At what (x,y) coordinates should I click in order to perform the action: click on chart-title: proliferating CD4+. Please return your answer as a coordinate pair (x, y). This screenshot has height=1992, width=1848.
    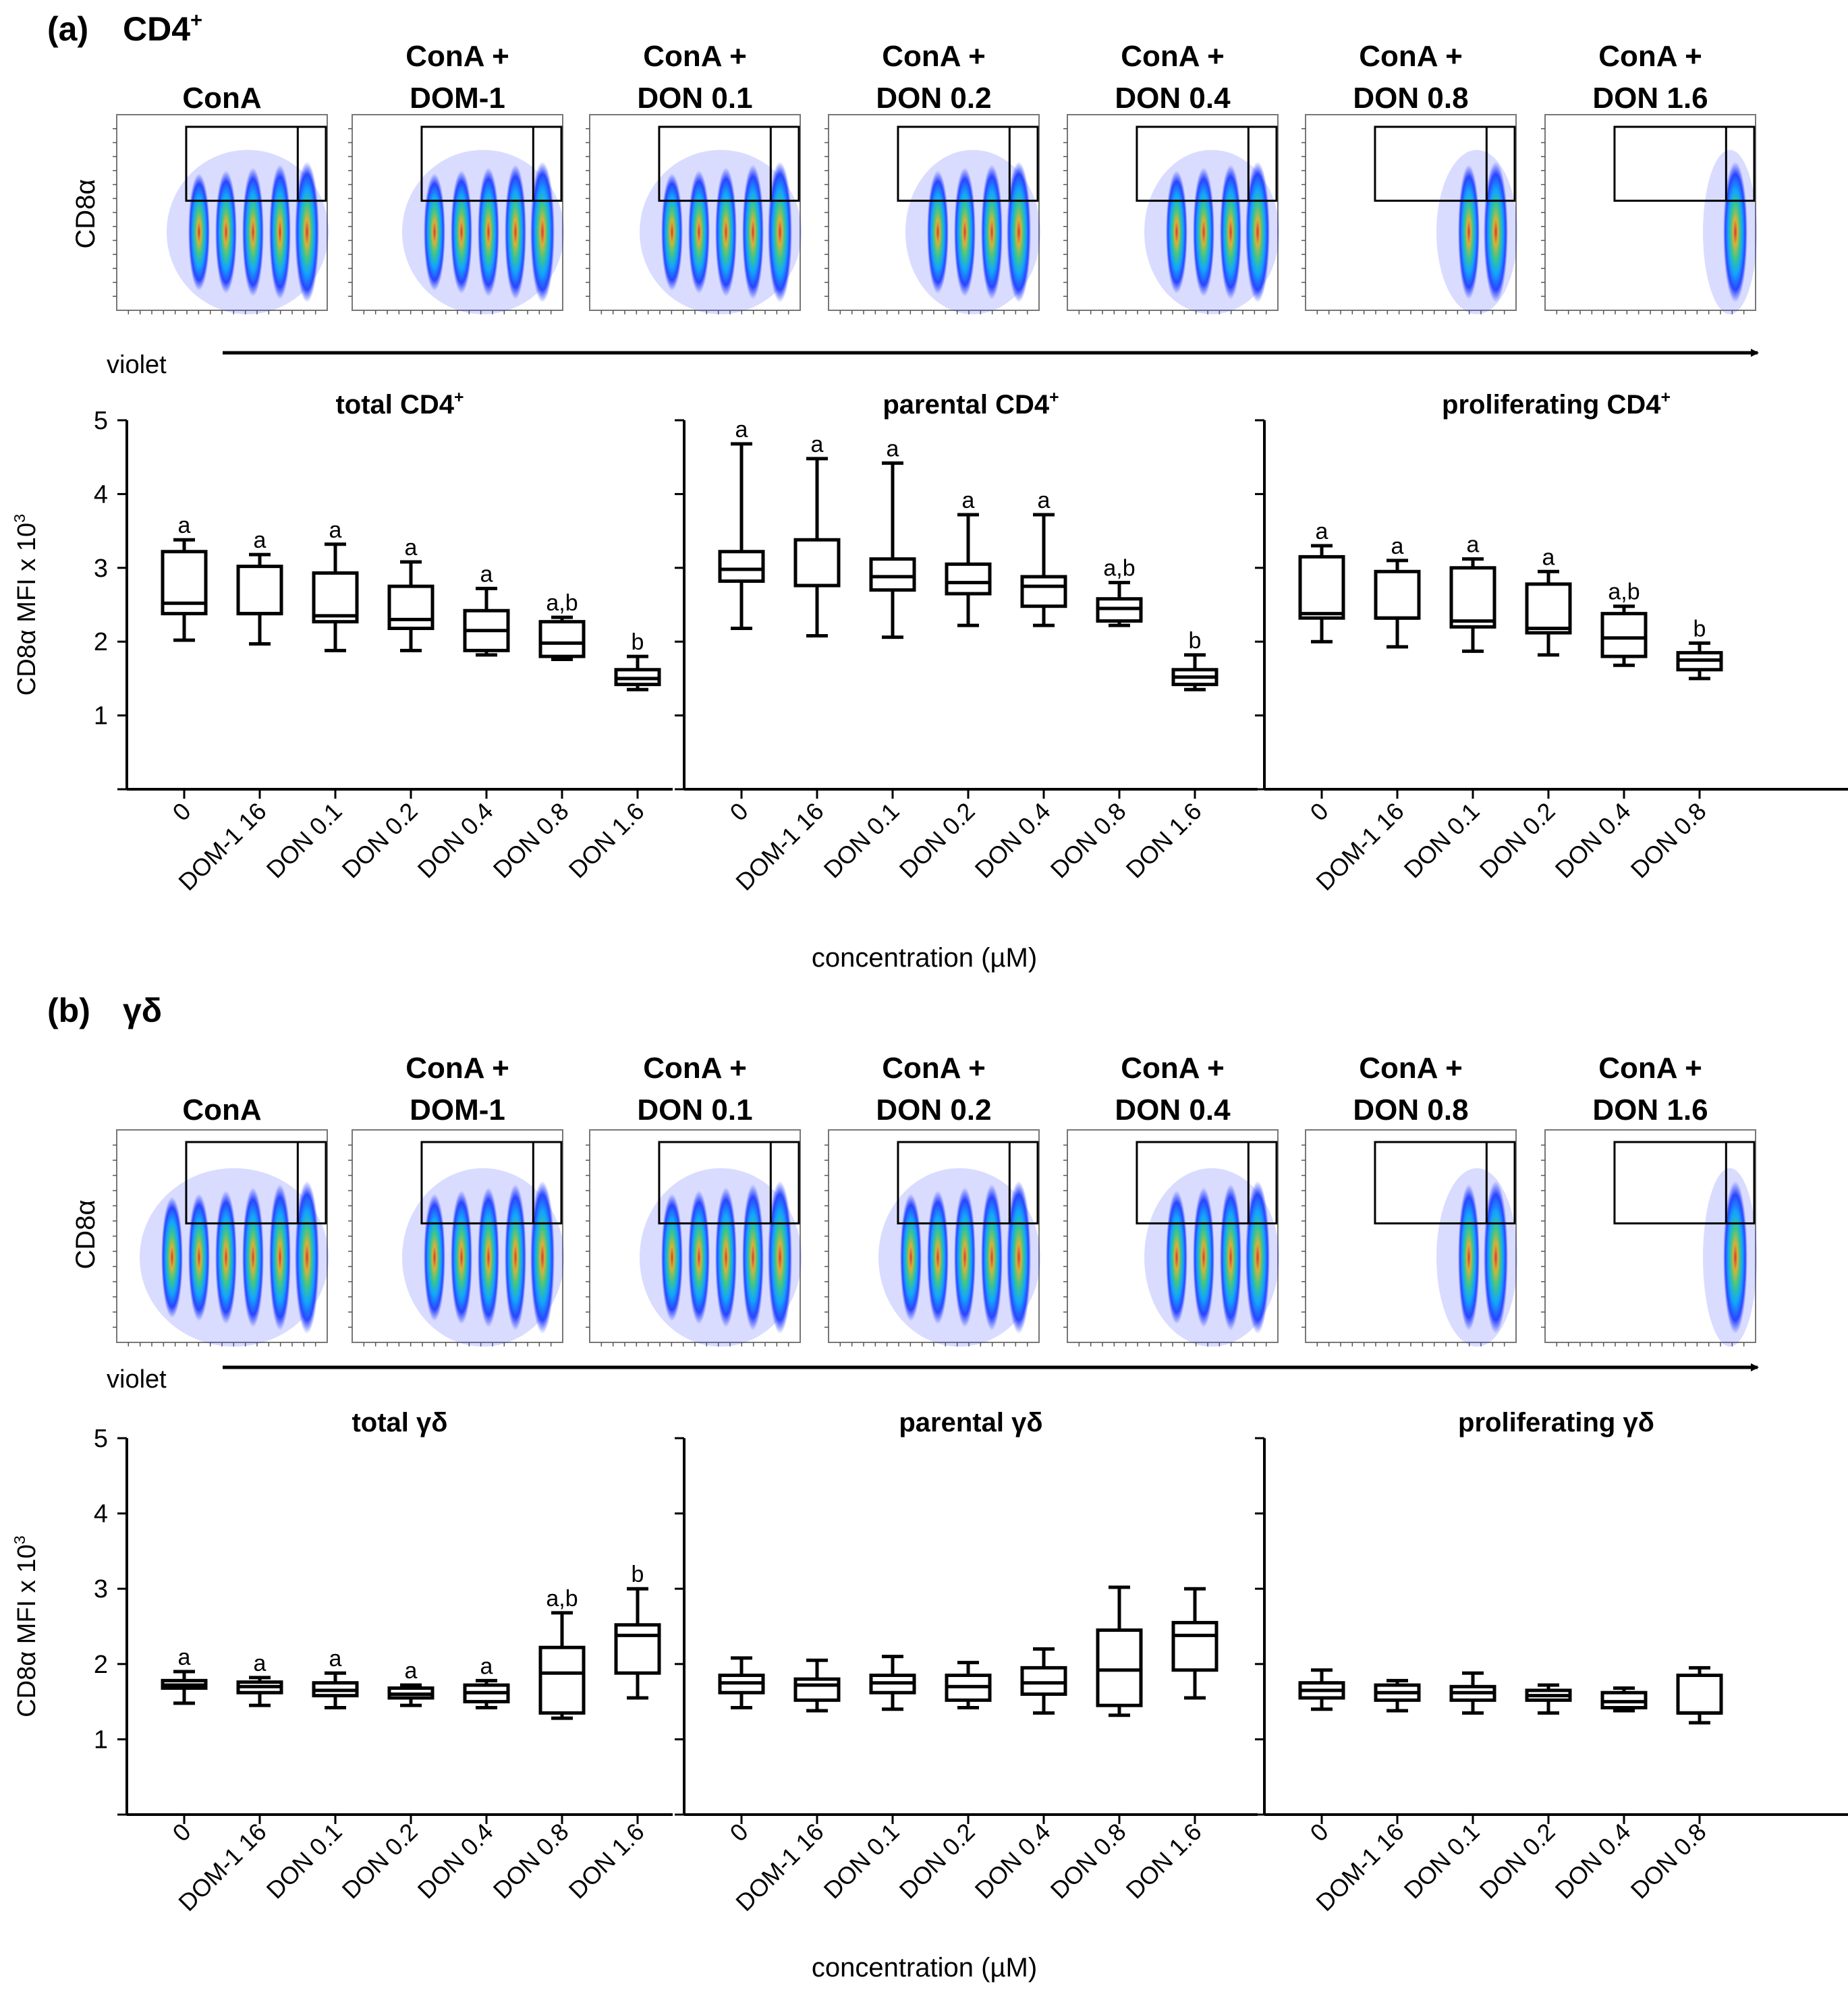
    Looking at the image, I should click on (1556, 405).